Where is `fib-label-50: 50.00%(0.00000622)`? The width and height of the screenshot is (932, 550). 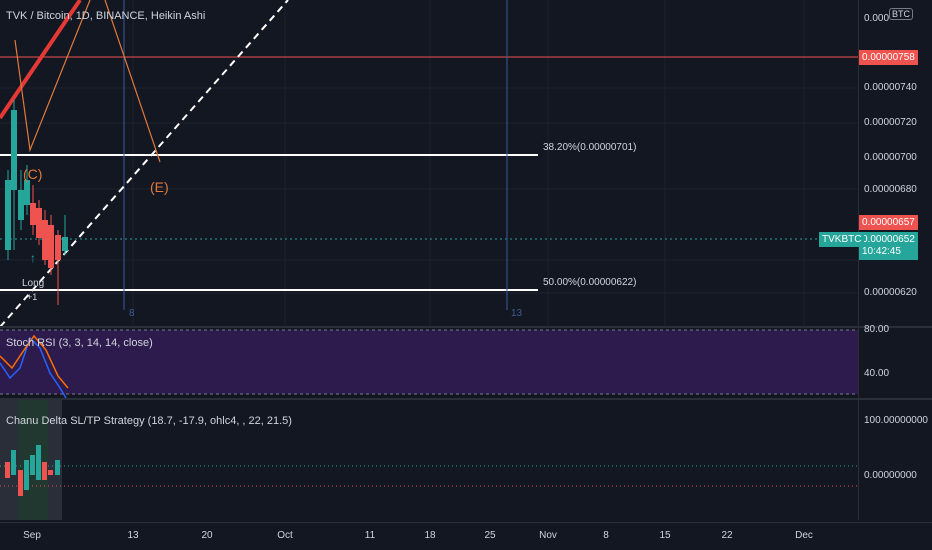
fib-label-50: 50.00%(0.00000622) is located at coordinates (590, 282).